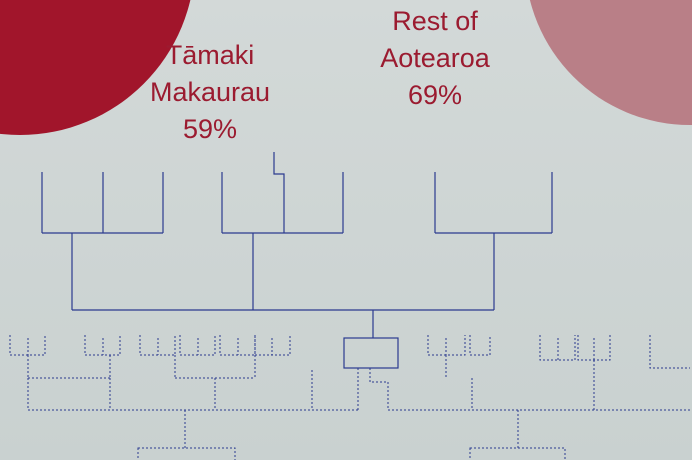 The height and width of the screenshot is (460, 692). I want to click on region-name-2: Aotearoa, so click(435, 58).